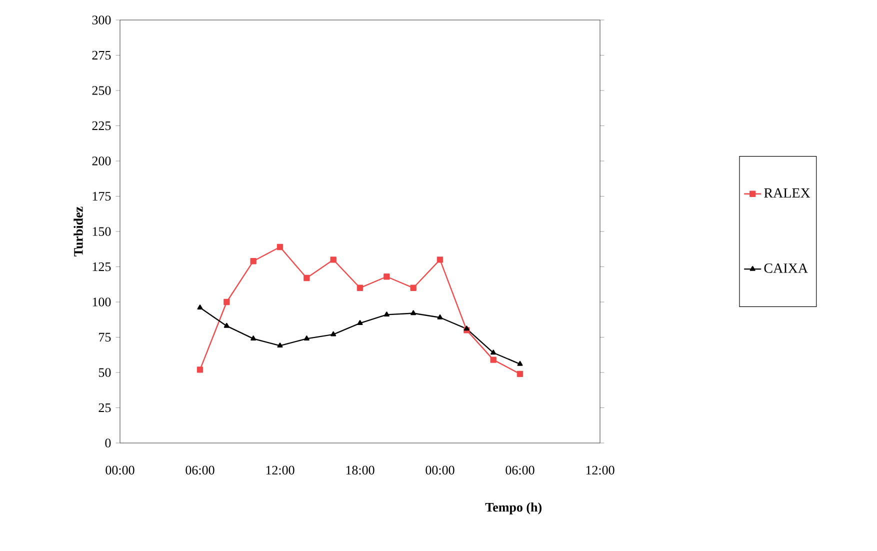 The height and width of the screenshot is (551, 877). What do you see at coordinates (360, 470) in the screenshot?
I see `x-tick-label: 18:00` at bounding box center [360, 470].